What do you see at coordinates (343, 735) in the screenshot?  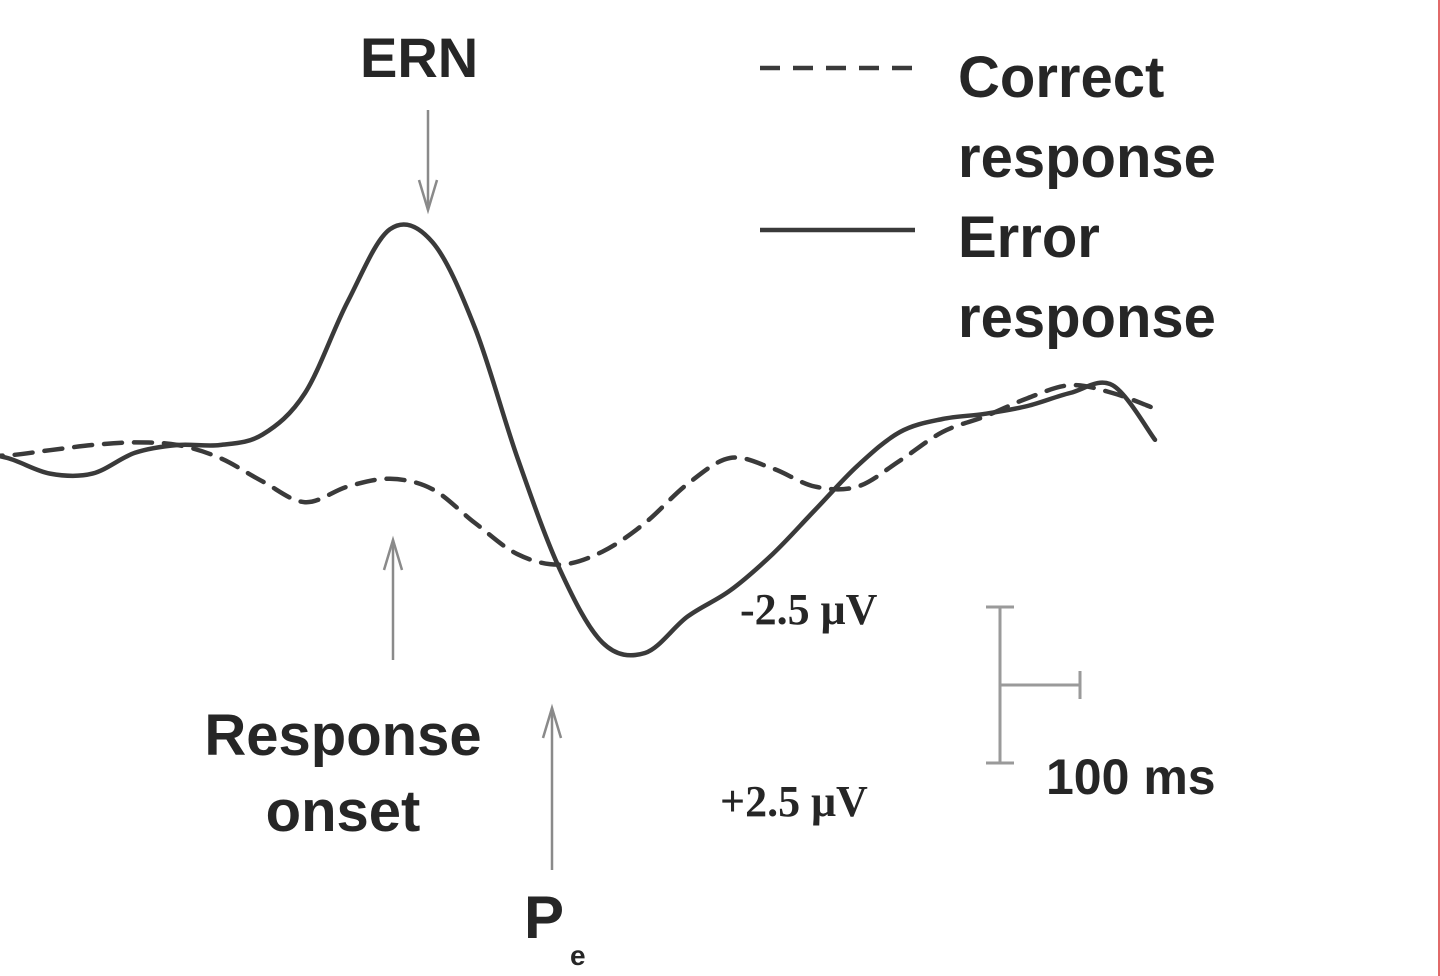 I see `response-onset-line1: Response` at bounding box center [343, 735].